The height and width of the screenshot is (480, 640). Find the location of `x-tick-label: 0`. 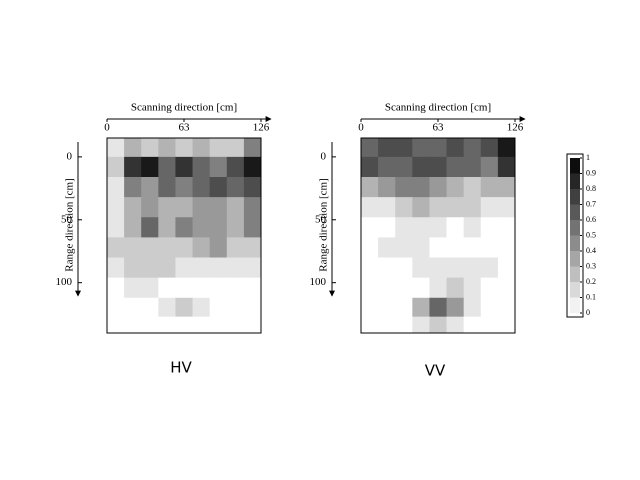

x-tick-label: 0 is located at coordinates (107, 128).